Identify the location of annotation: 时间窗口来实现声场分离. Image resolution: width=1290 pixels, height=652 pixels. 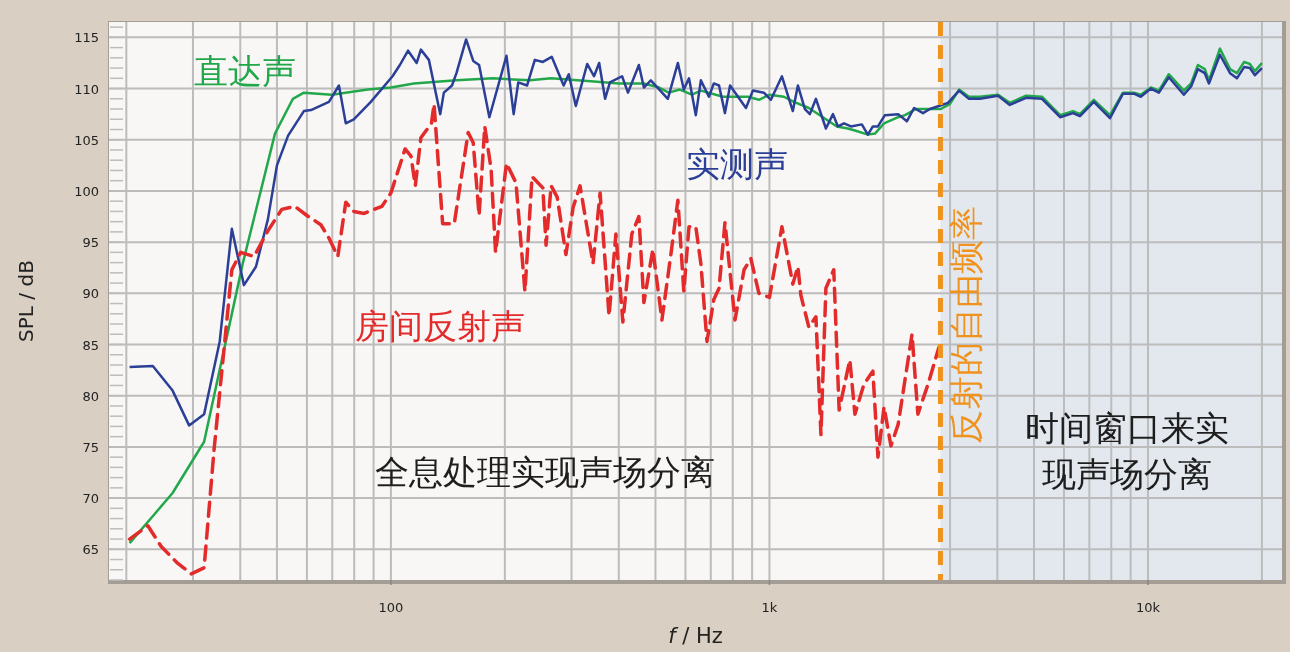
(1127, 451).